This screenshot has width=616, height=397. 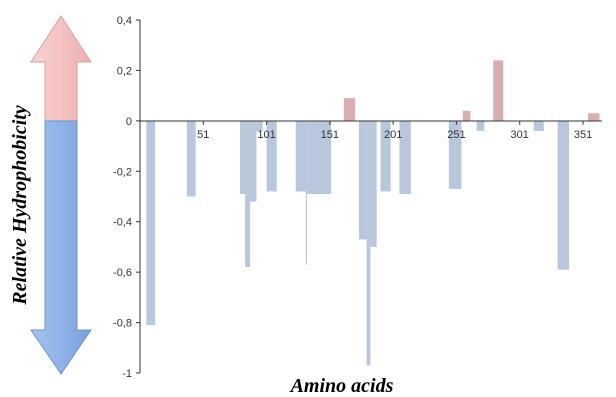 What do you see at coordinates (124, 71) in the screenshot?
I see `y-tick-label: 0,2` at bounding box center [124, 71].